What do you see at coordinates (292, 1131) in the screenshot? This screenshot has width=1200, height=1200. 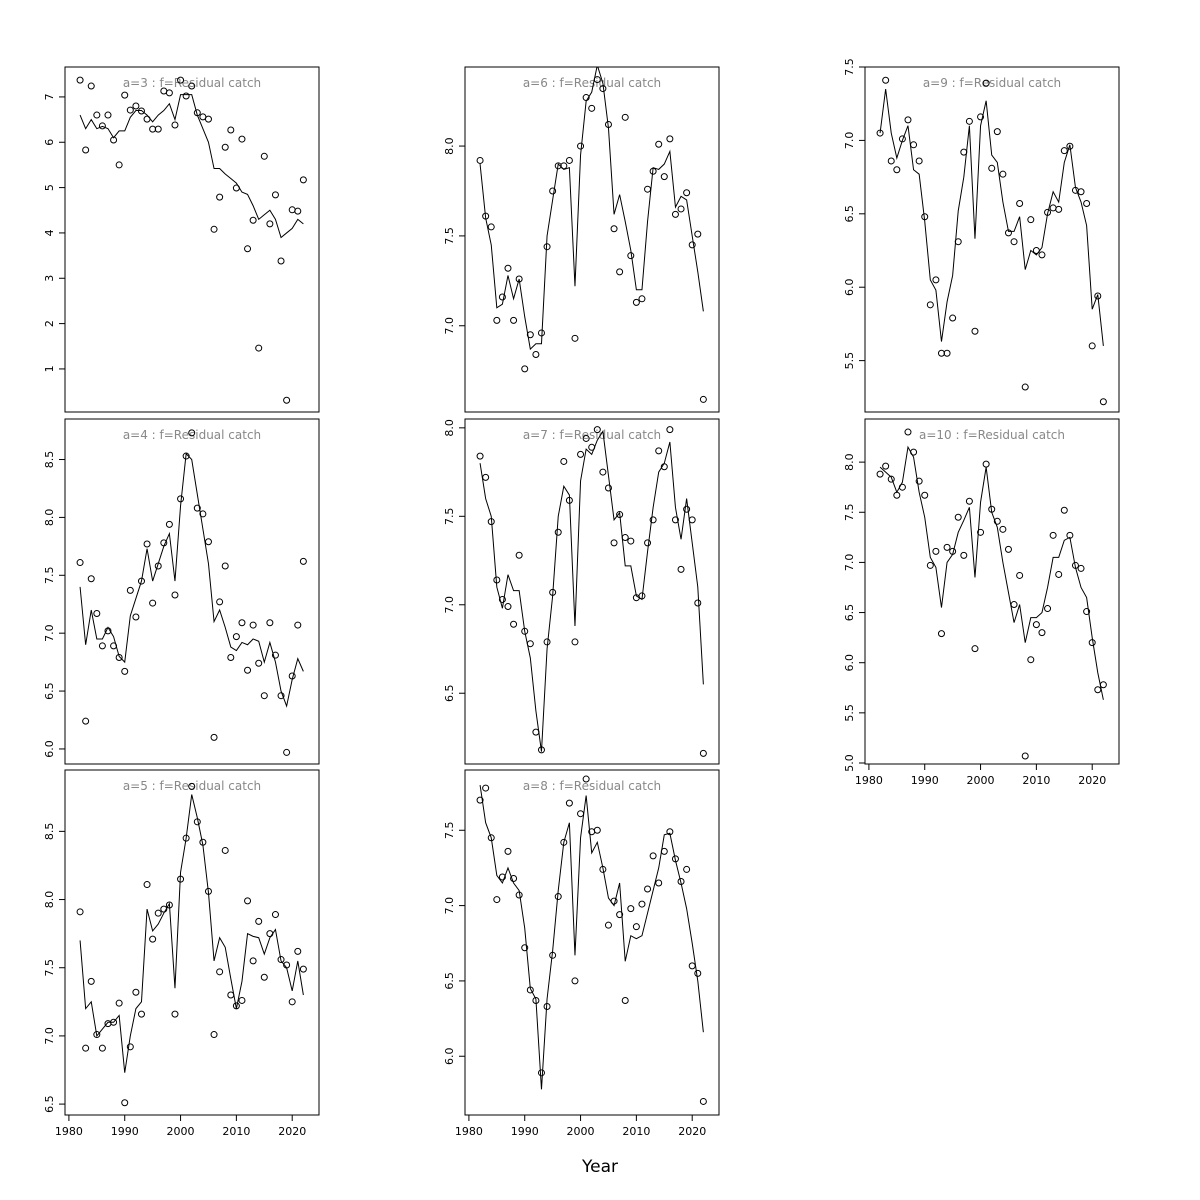 I see `x-tick-label: 2020` at bounding box center [292, 1131].